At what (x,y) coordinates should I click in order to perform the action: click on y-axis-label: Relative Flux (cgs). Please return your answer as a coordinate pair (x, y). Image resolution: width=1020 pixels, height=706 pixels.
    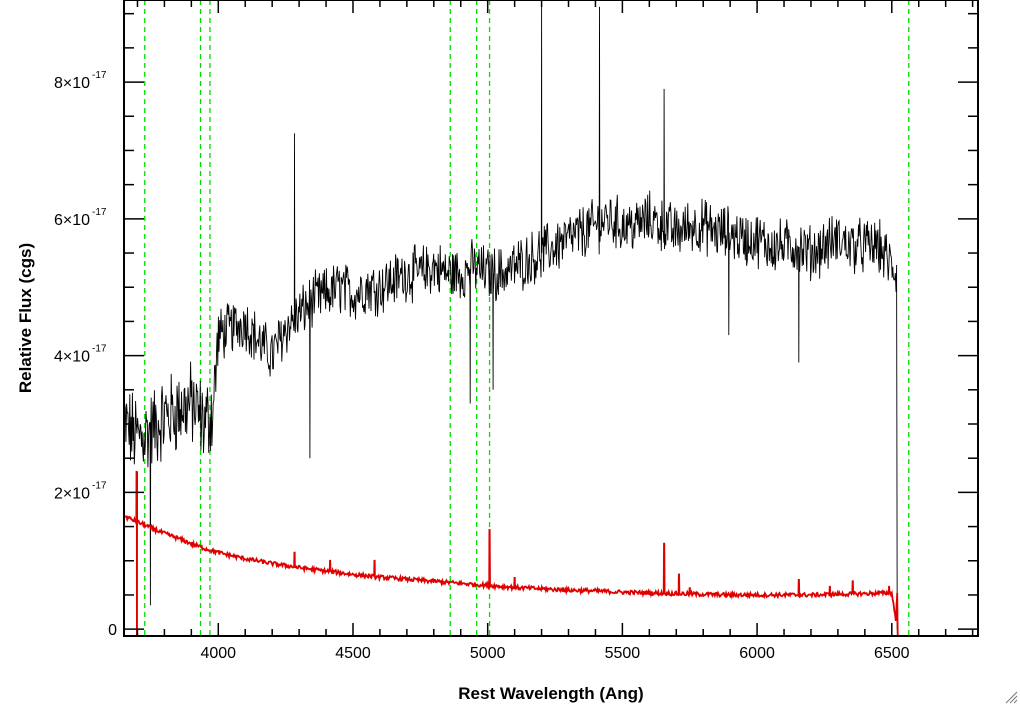
    Looking at the image, I should click on (25, 318).